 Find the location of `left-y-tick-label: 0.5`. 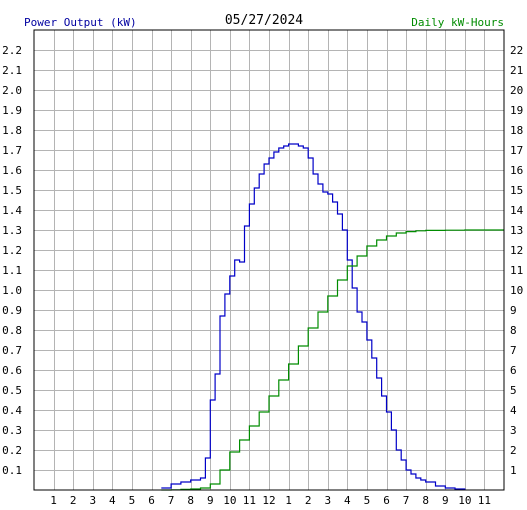

left-y-tick-label: 0.5 is located at coordinates (12, 390).